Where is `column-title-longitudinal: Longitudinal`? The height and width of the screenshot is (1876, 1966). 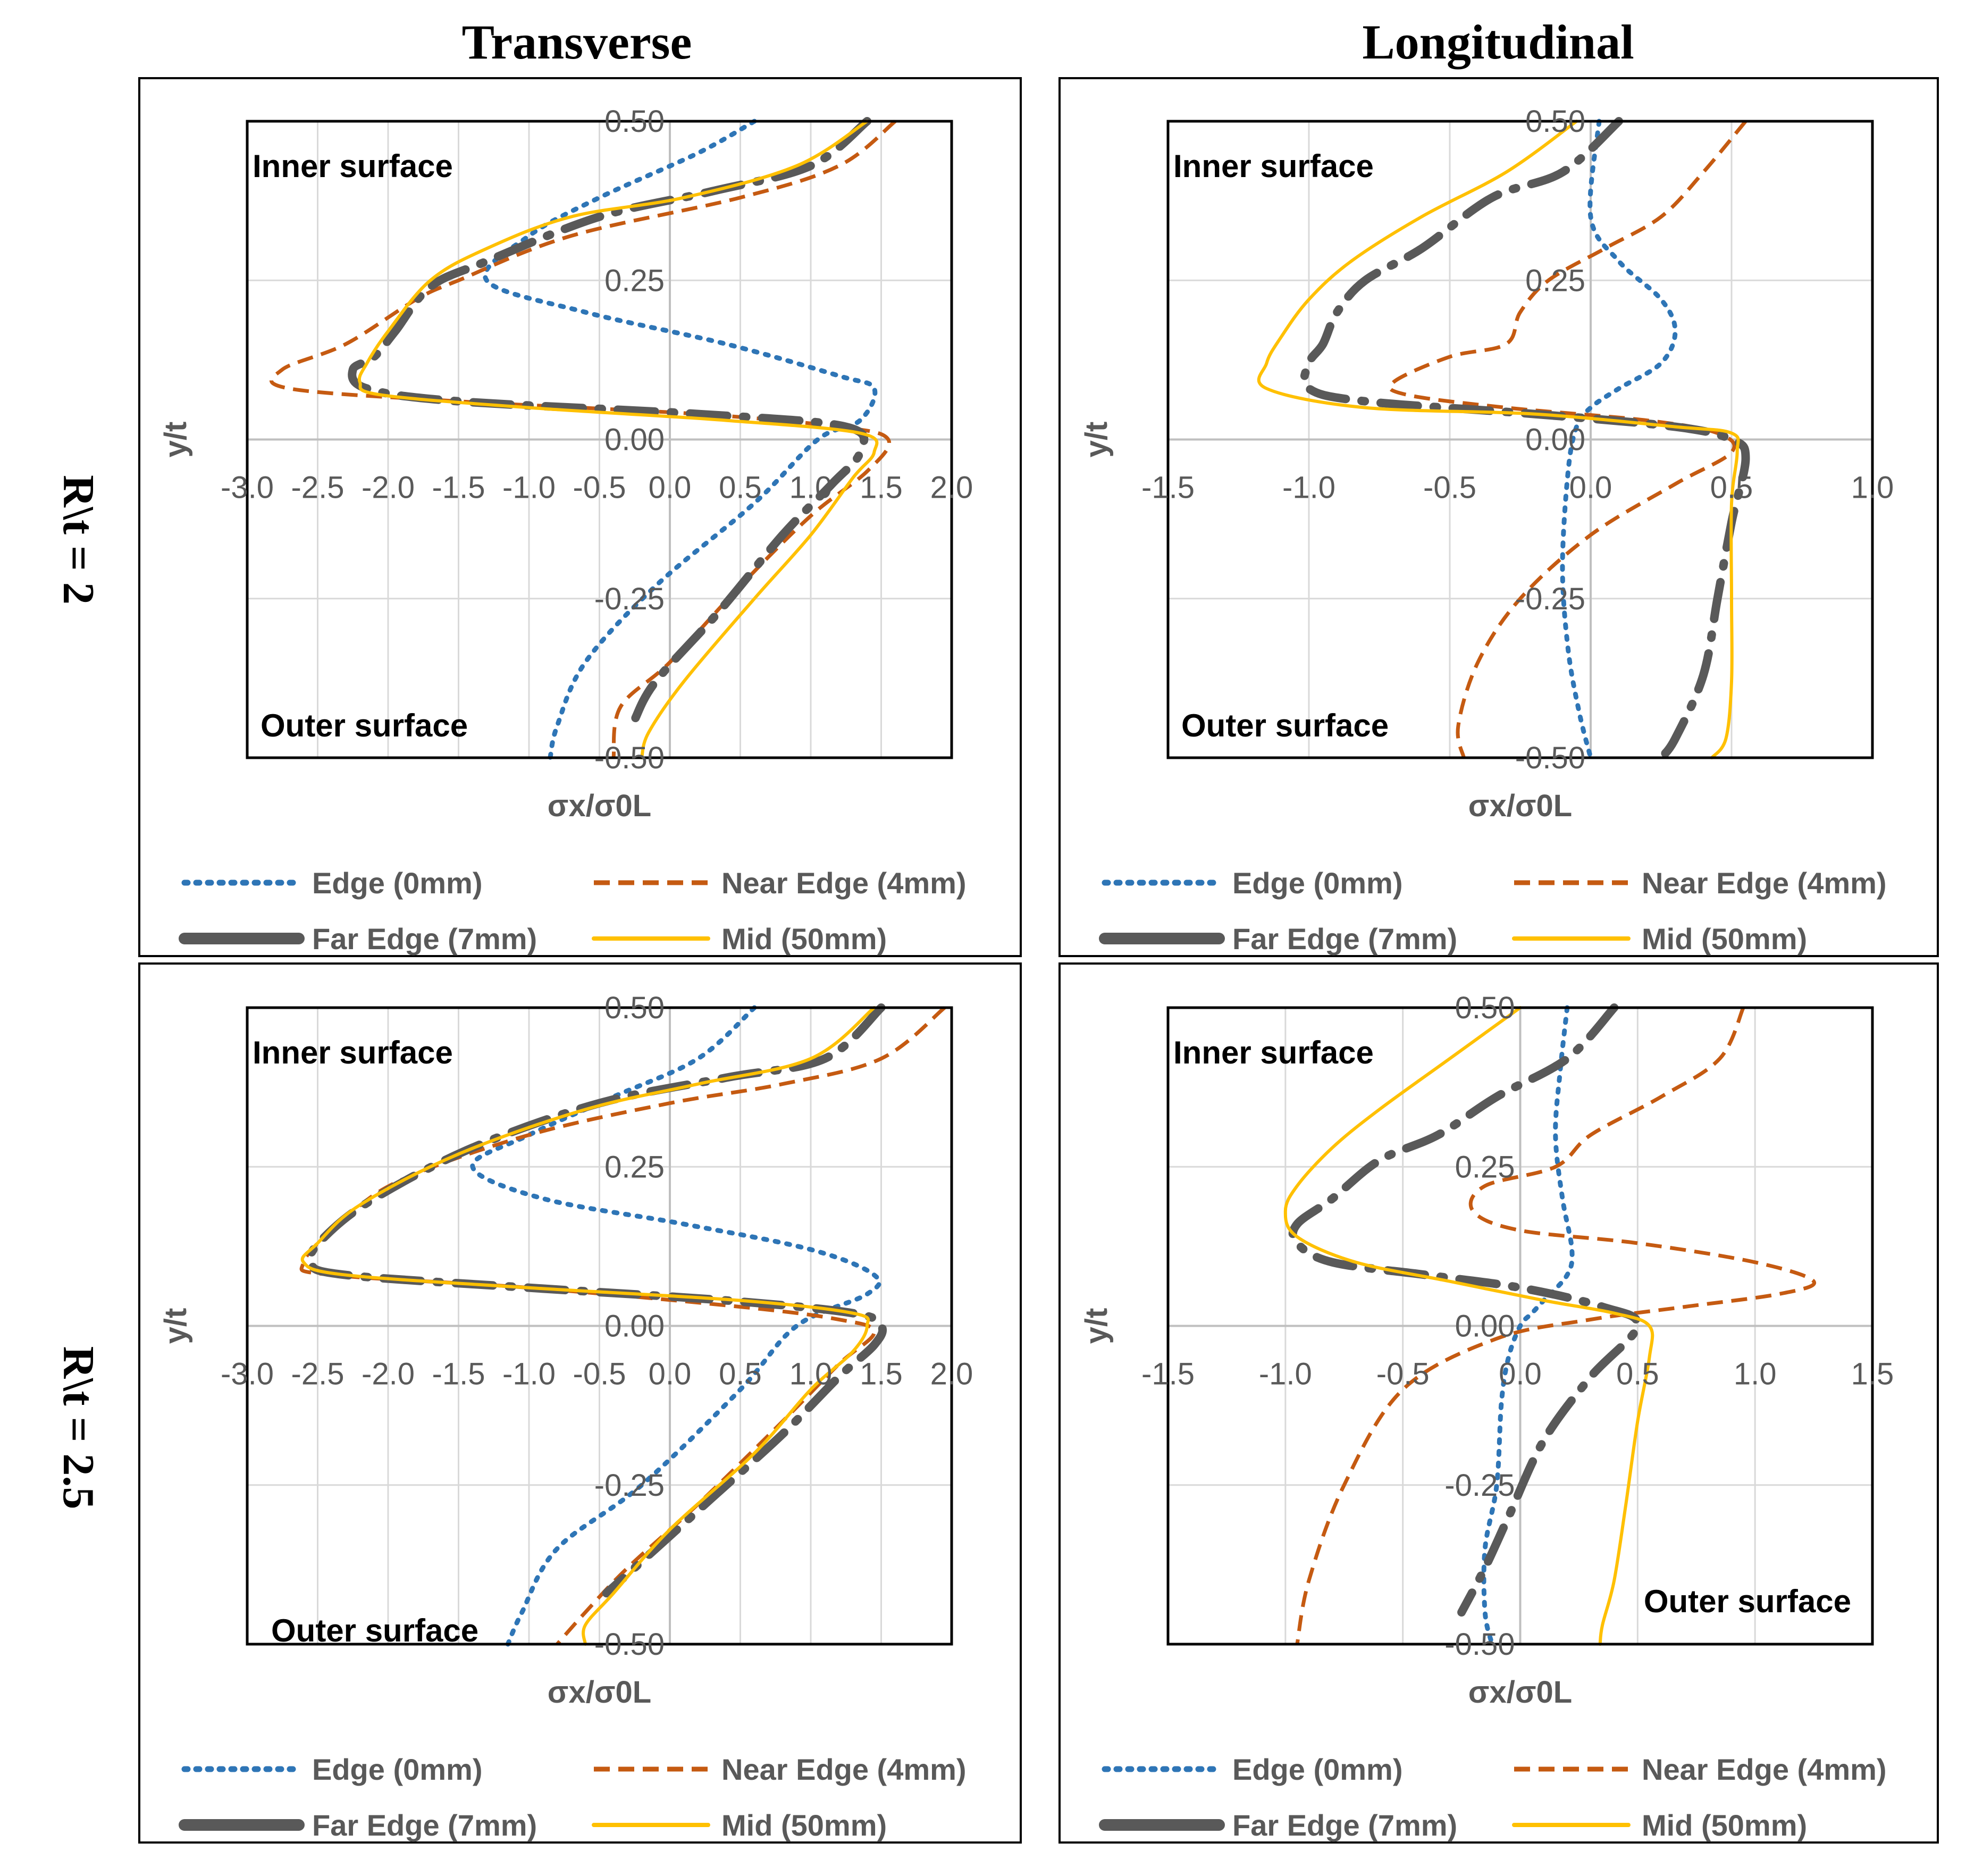 column-title-longitudinal: Longitudinal is located at coordinates (1498, 42).